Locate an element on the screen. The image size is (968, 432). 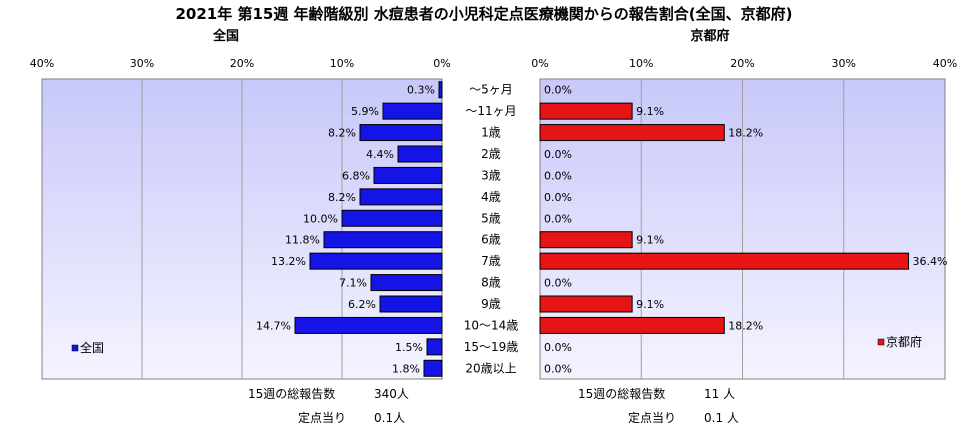
national-total-value: 340人 is located at coordinates (391, 394).